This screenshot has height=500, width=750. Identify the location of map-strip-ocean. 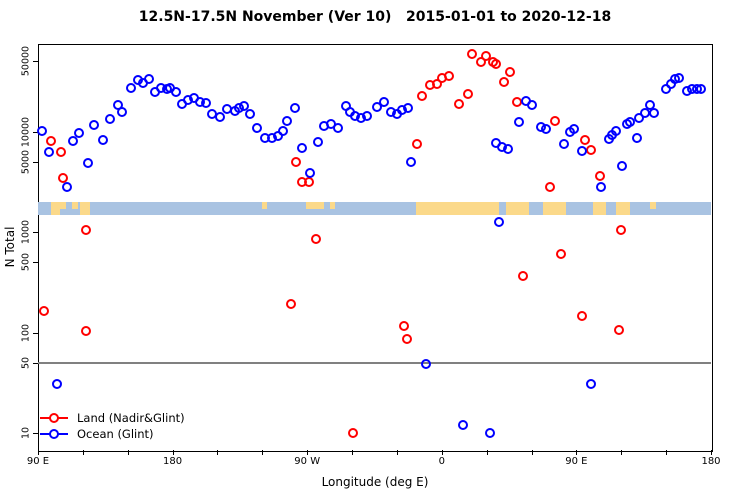
(374, 208).